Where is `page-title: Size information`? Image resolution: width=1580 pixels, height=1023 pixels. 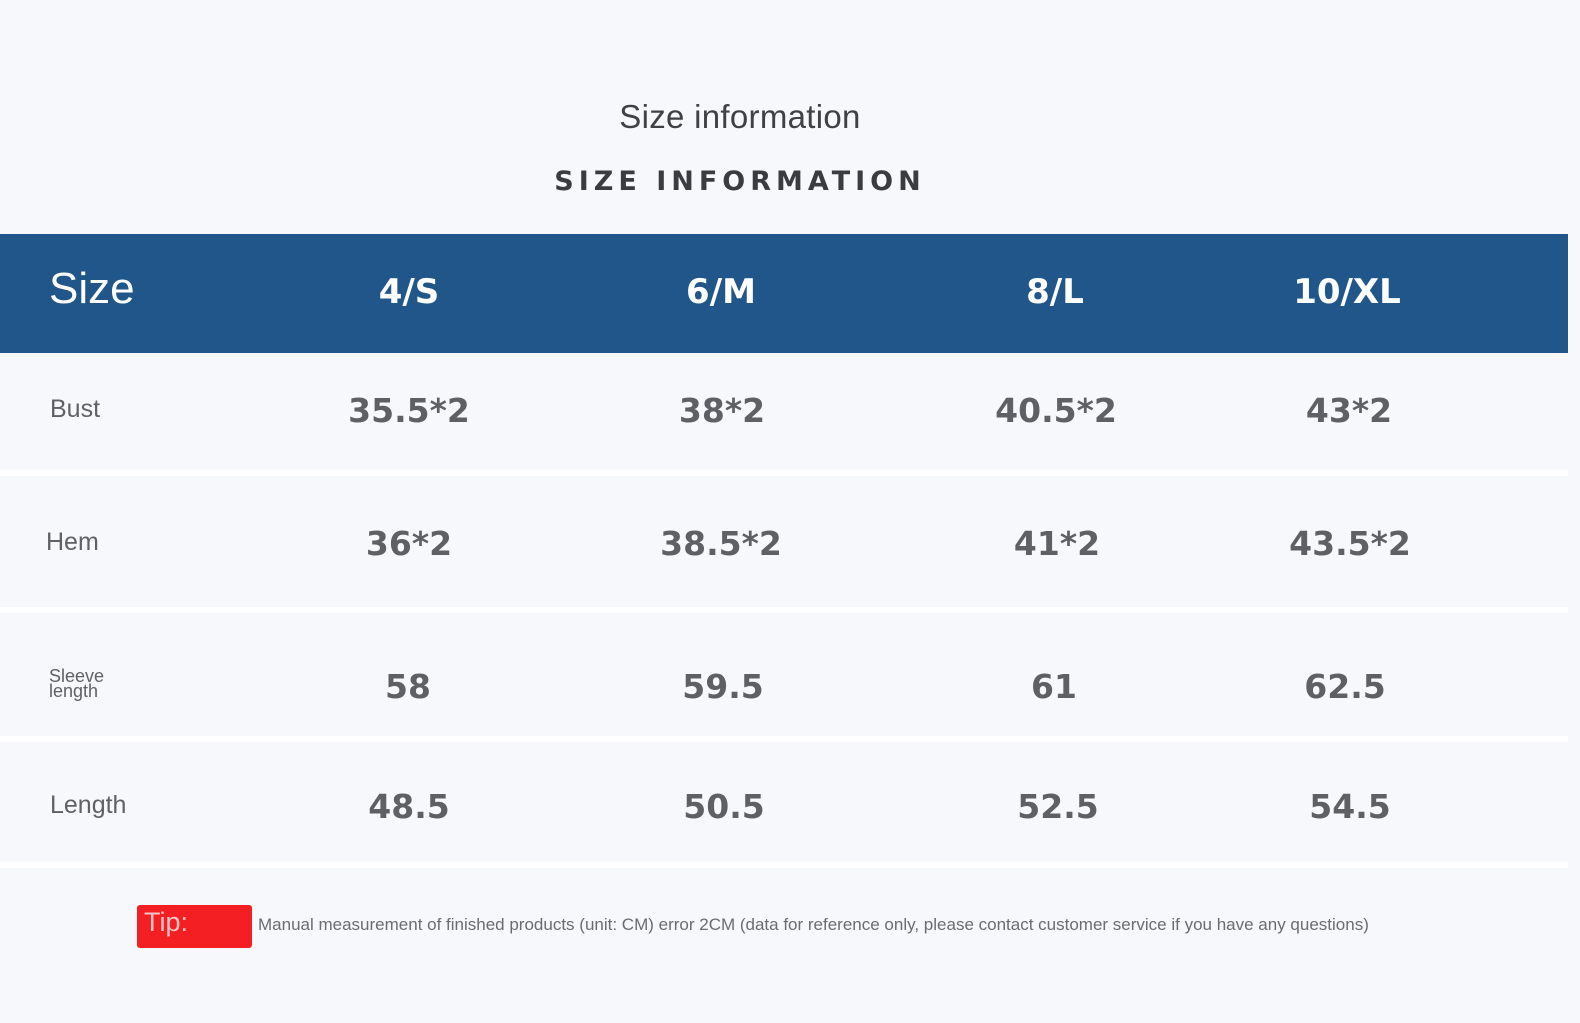 page-title: Size information is located at coordinates (740, 116).